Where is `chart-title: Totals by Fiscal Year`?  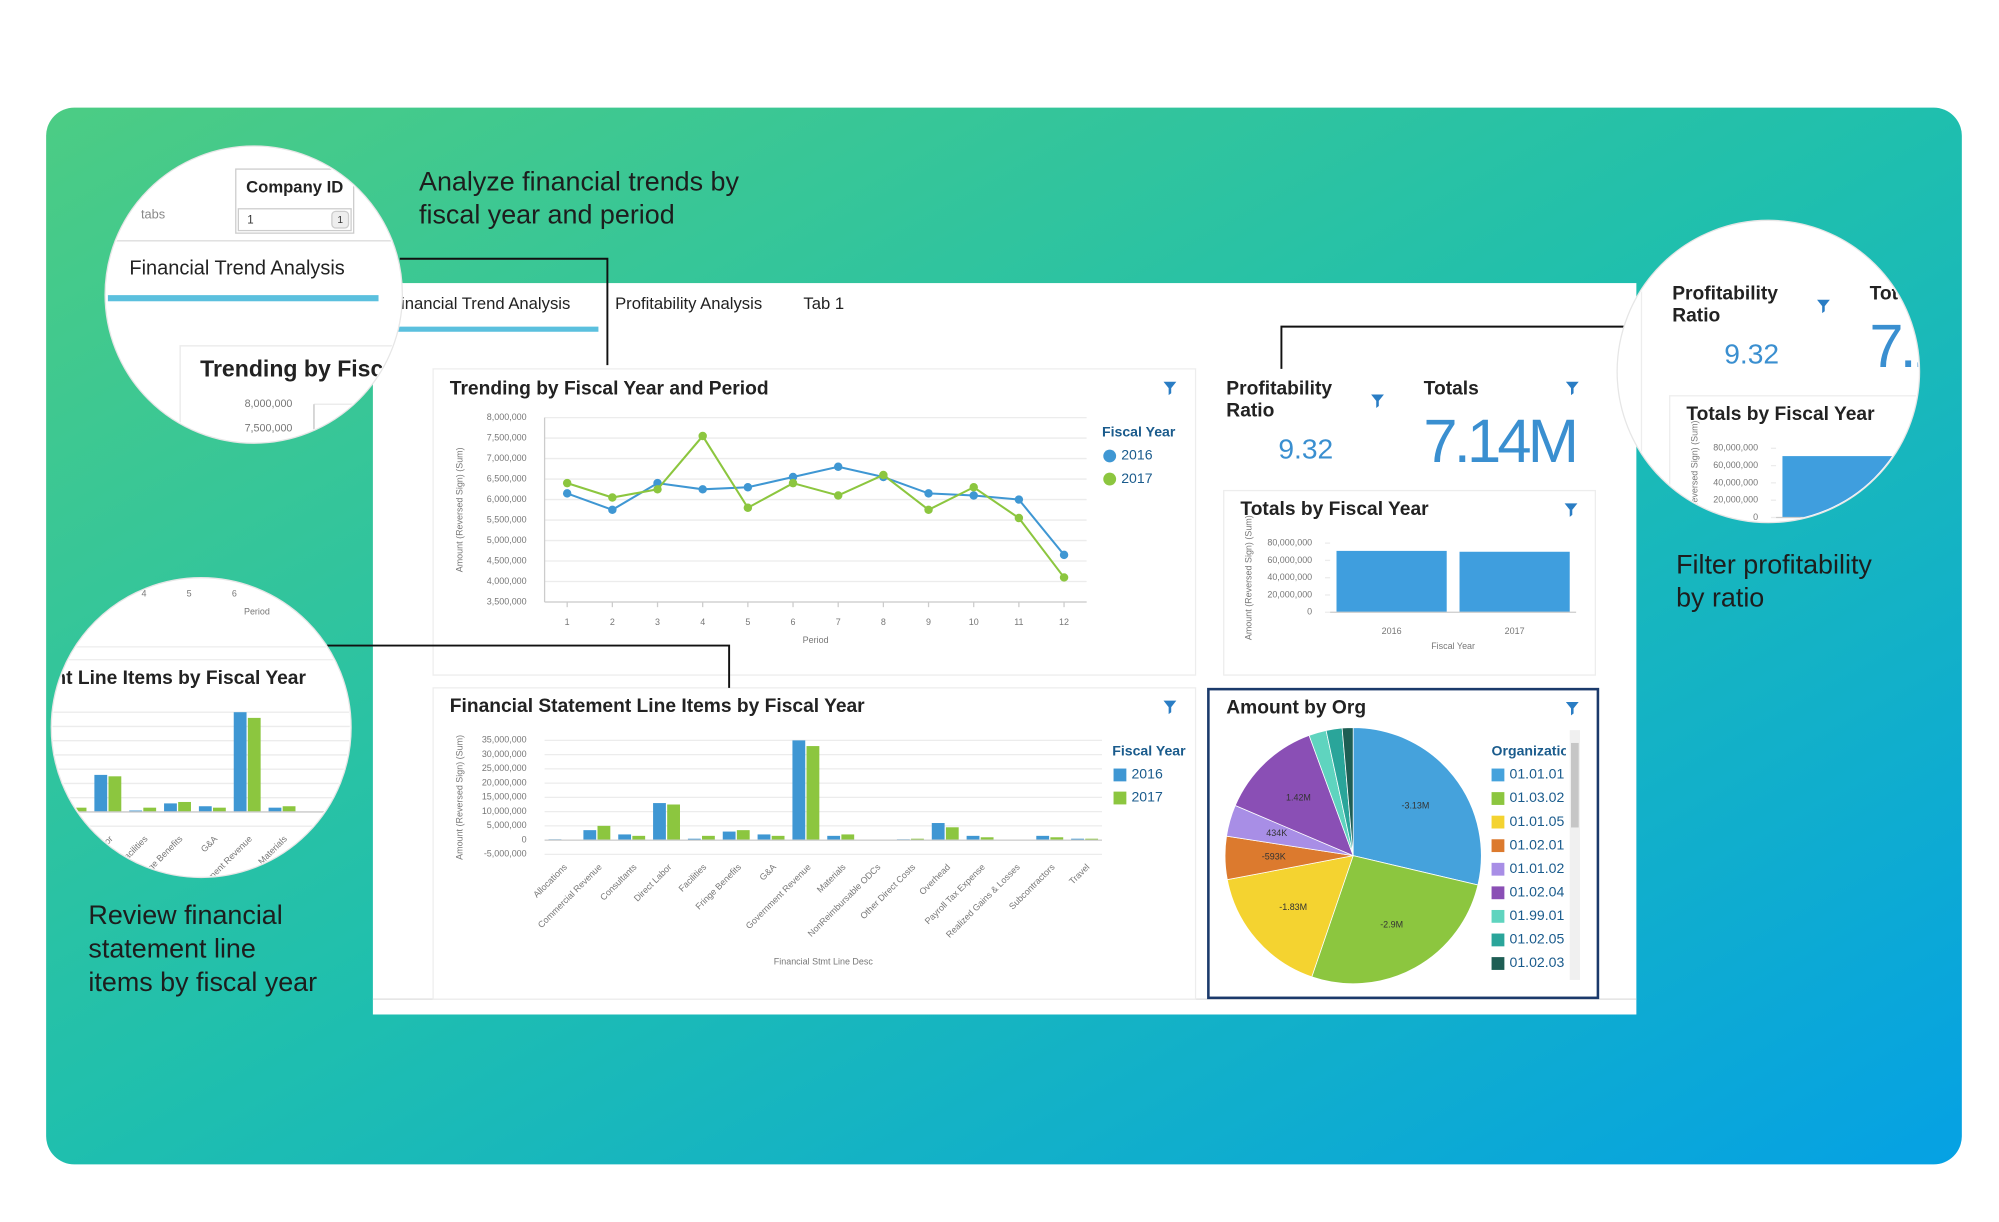
chart-title: Totals by Fiscal Year is located at coordinates (1780, 414).